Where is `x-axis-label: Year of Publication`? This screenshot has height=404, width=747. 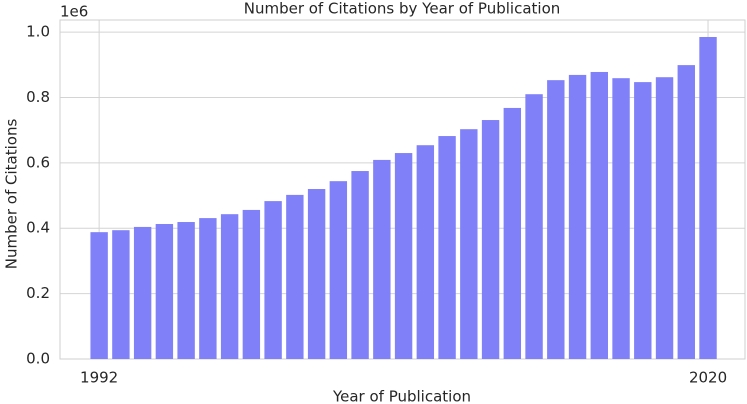 x-axis-label: Year of Publication is located at coordinates (401, 396).